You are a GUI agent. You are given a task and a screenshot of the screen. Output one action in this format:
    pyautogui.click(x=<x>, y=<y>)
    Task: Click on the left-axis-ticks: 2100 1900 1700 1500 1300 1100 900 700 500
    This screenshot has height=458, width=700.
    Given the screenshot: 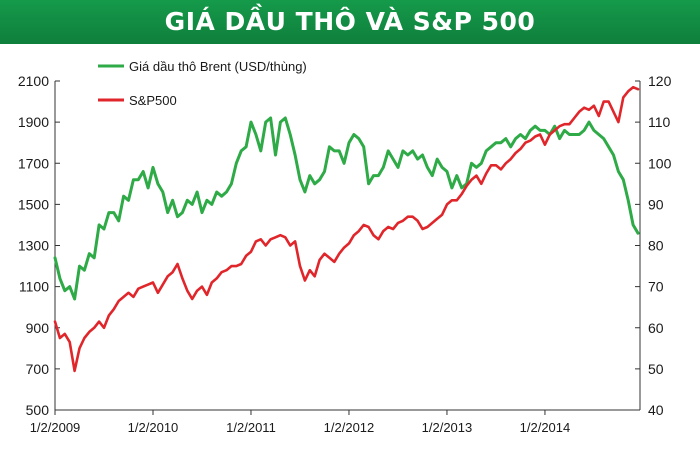 What is the action you would take?
    pyautogui.click(x=39, y=245)
    